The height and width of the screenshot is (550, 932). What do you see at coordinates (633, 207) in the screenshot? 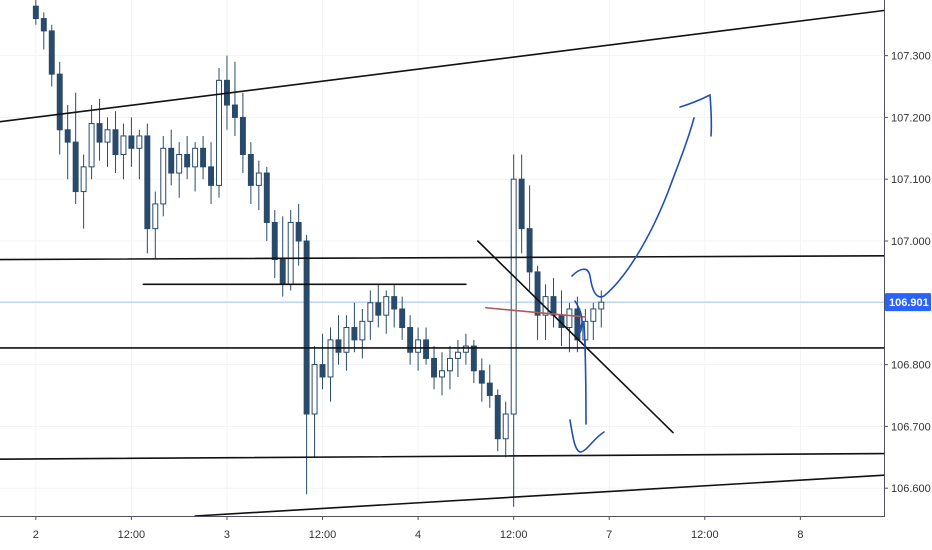
I see `hand-drawn-arrow-up` at bounding box center [633, 207].